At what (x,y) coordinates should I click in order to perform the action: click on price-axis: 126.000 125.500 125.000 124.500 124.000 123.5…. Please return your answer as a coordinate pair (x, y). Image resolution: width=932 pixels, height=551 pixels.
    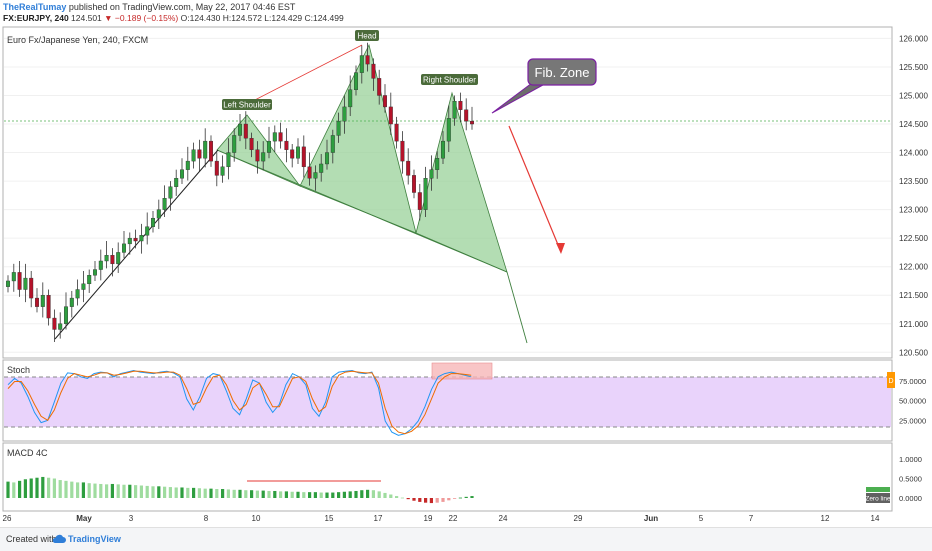
    Looking at the image, I should click on (913, 195).